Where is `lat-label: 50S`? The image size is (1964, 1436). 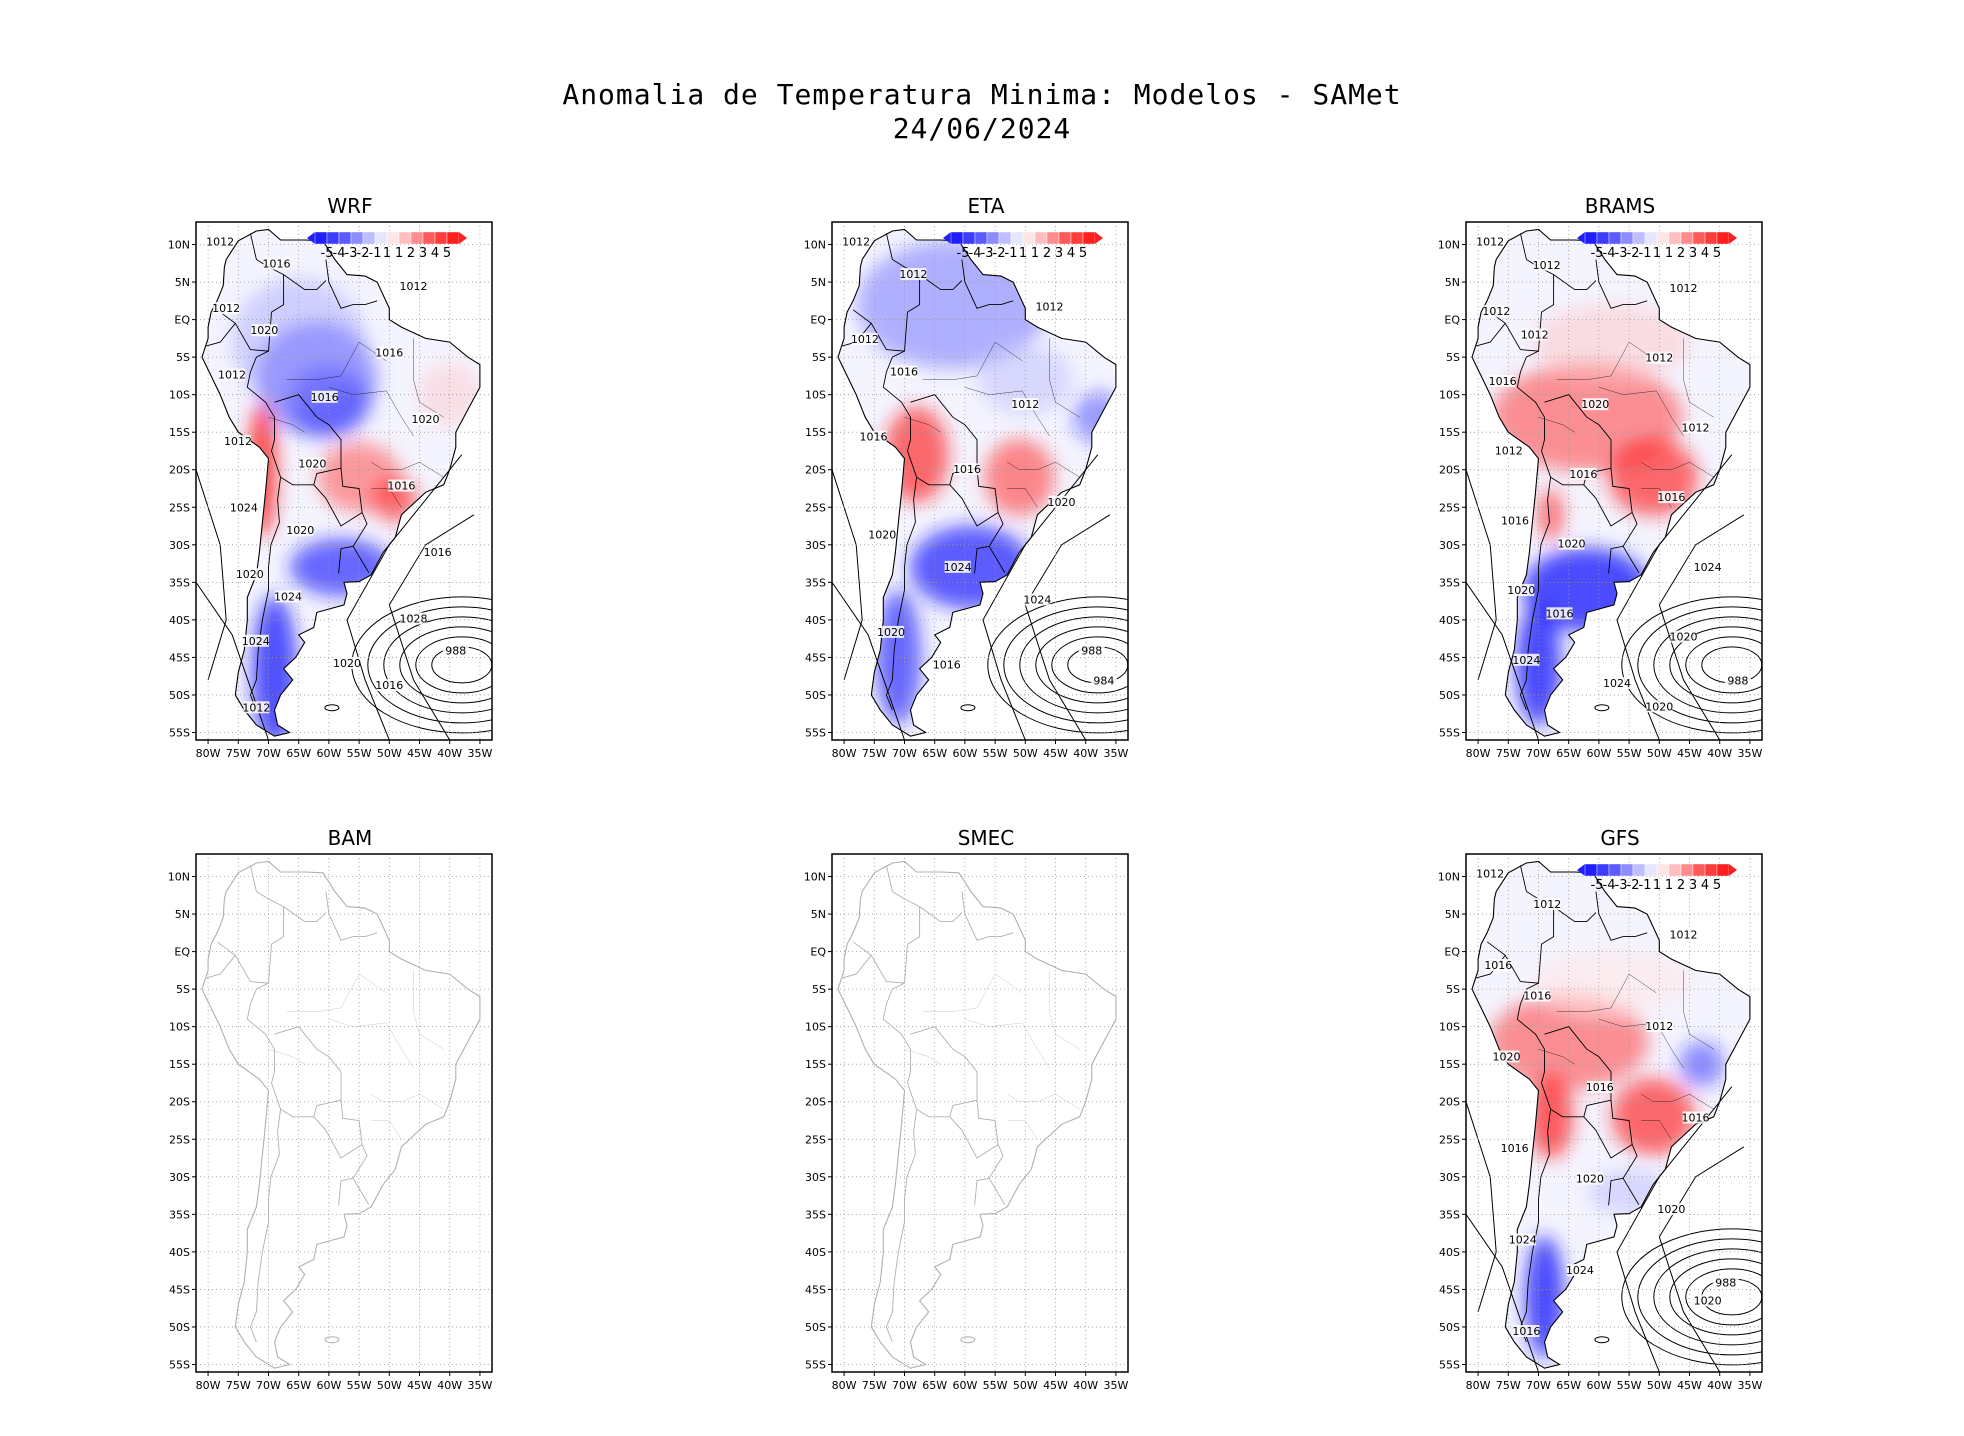 lat-label: 50S is located at coordinates (179, 1327).